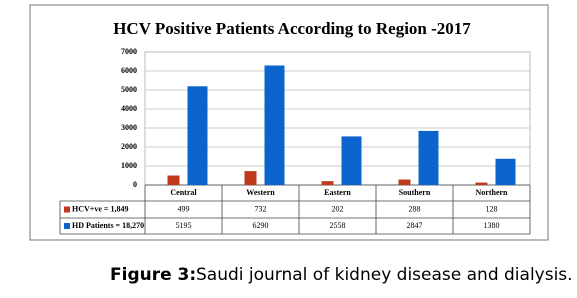 This screenshot has width=577, height=298. I want to click on x-tick-label: Eastern, so click(337, 192).